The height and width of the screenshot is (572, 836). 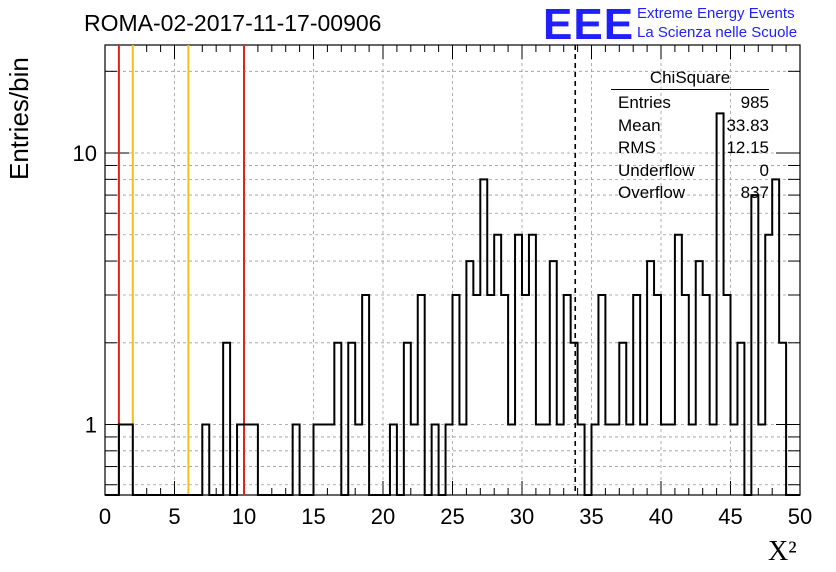 I want to click on stats-row-entries: Entries 985, so click(x=690, y=103).